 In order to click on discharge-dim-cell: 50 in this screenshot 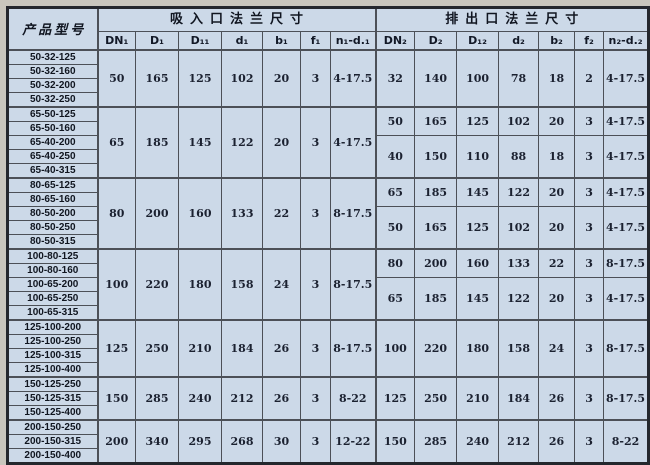, I will do `click(395, 227)`.